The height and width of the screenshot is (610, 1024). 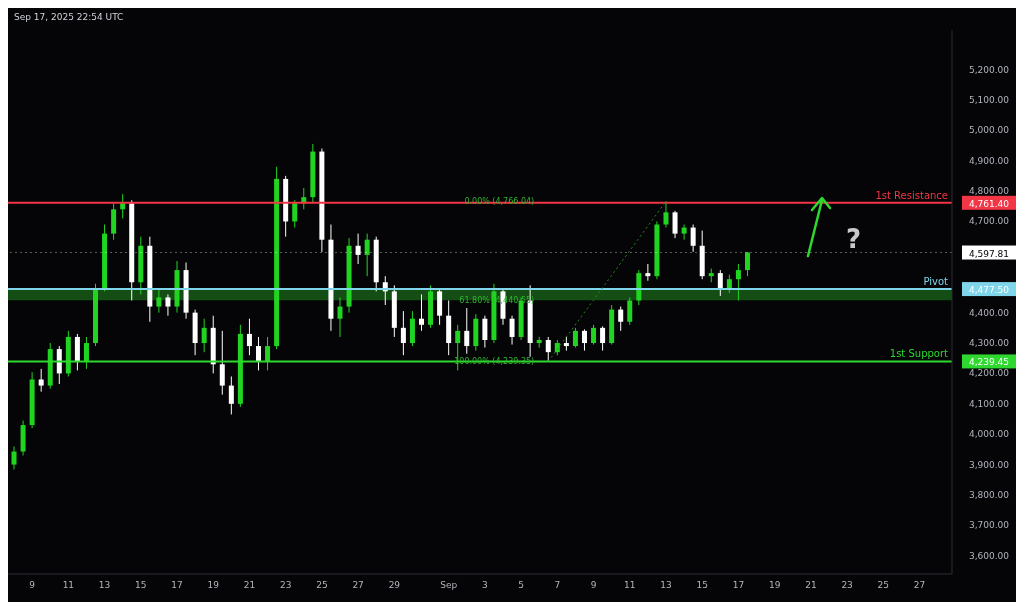 What do you see at coordinates (919, 354) in the screenshot?
I see `ref-line-label: 1st Support` at bounding box center [919, 354].